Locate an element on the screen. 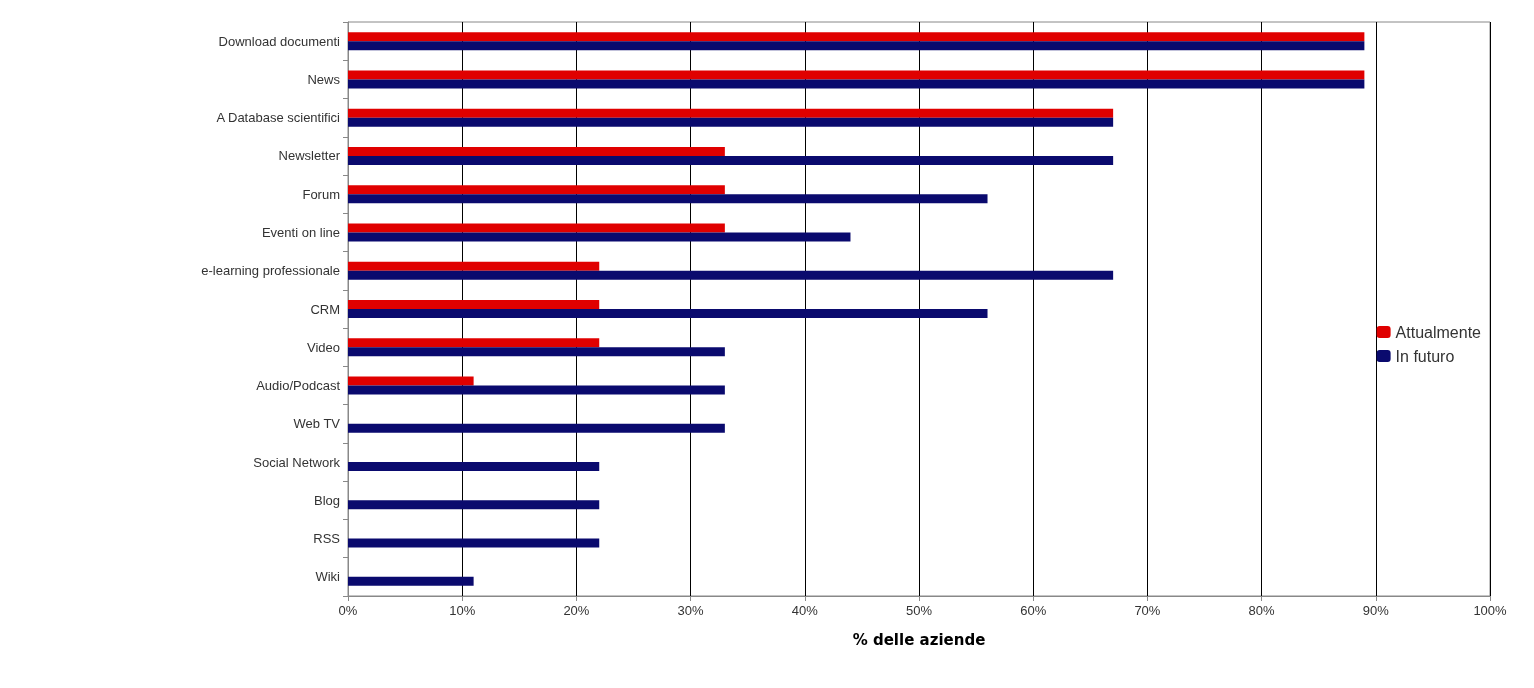  y-tick-label: A Database scientifici is located at coordinates (278, 118).